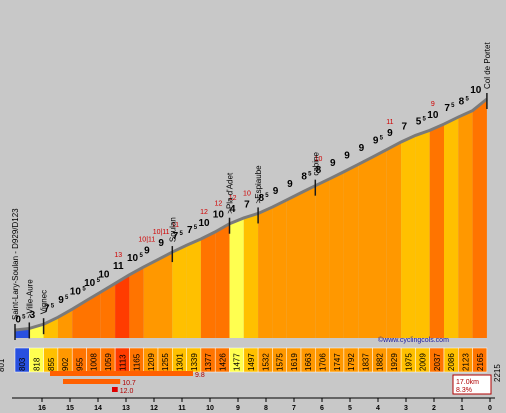  Describe the element at coordinates (294, 408) in the screenshot. I see `distance-tick-label: 7` at that location.